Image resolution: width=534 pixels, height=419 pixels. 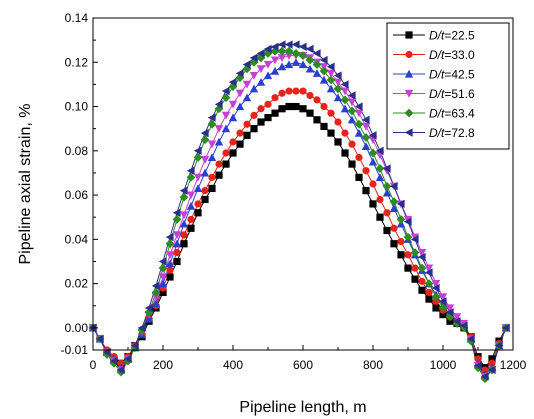 What do you see at coordinates (452, 55) in the screenshot?
I see `legend-label: D/t=33.0` at bounding box center [452, 55].